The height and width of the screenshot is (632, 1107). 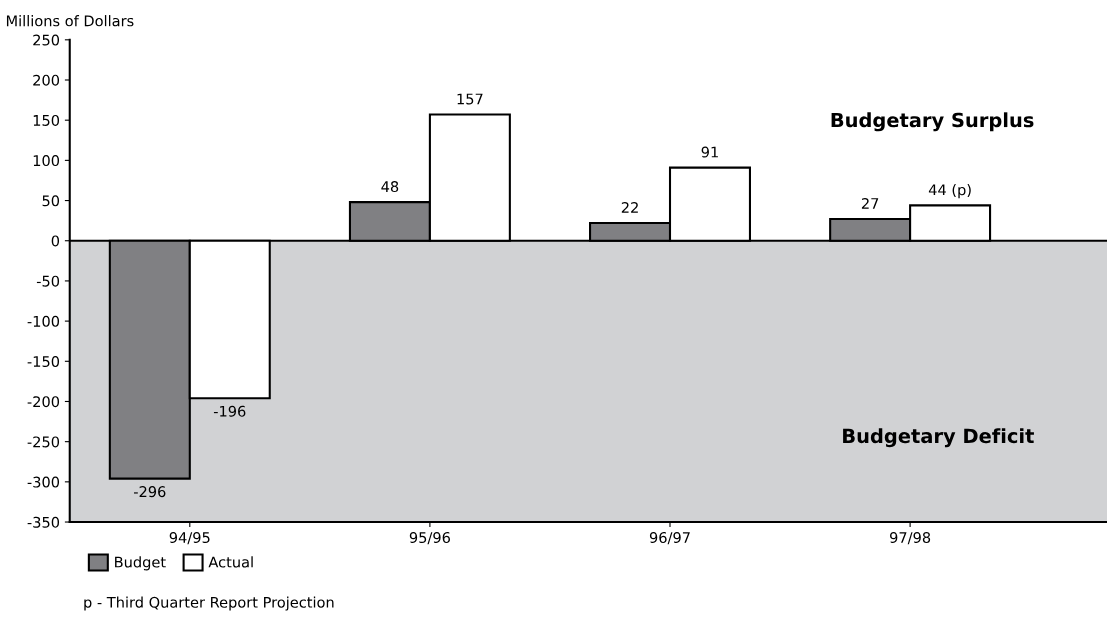 What do you see at coordinates (870, 203) in the screenshot?
I see `data-label: 27` at bounding box center [870, 203].